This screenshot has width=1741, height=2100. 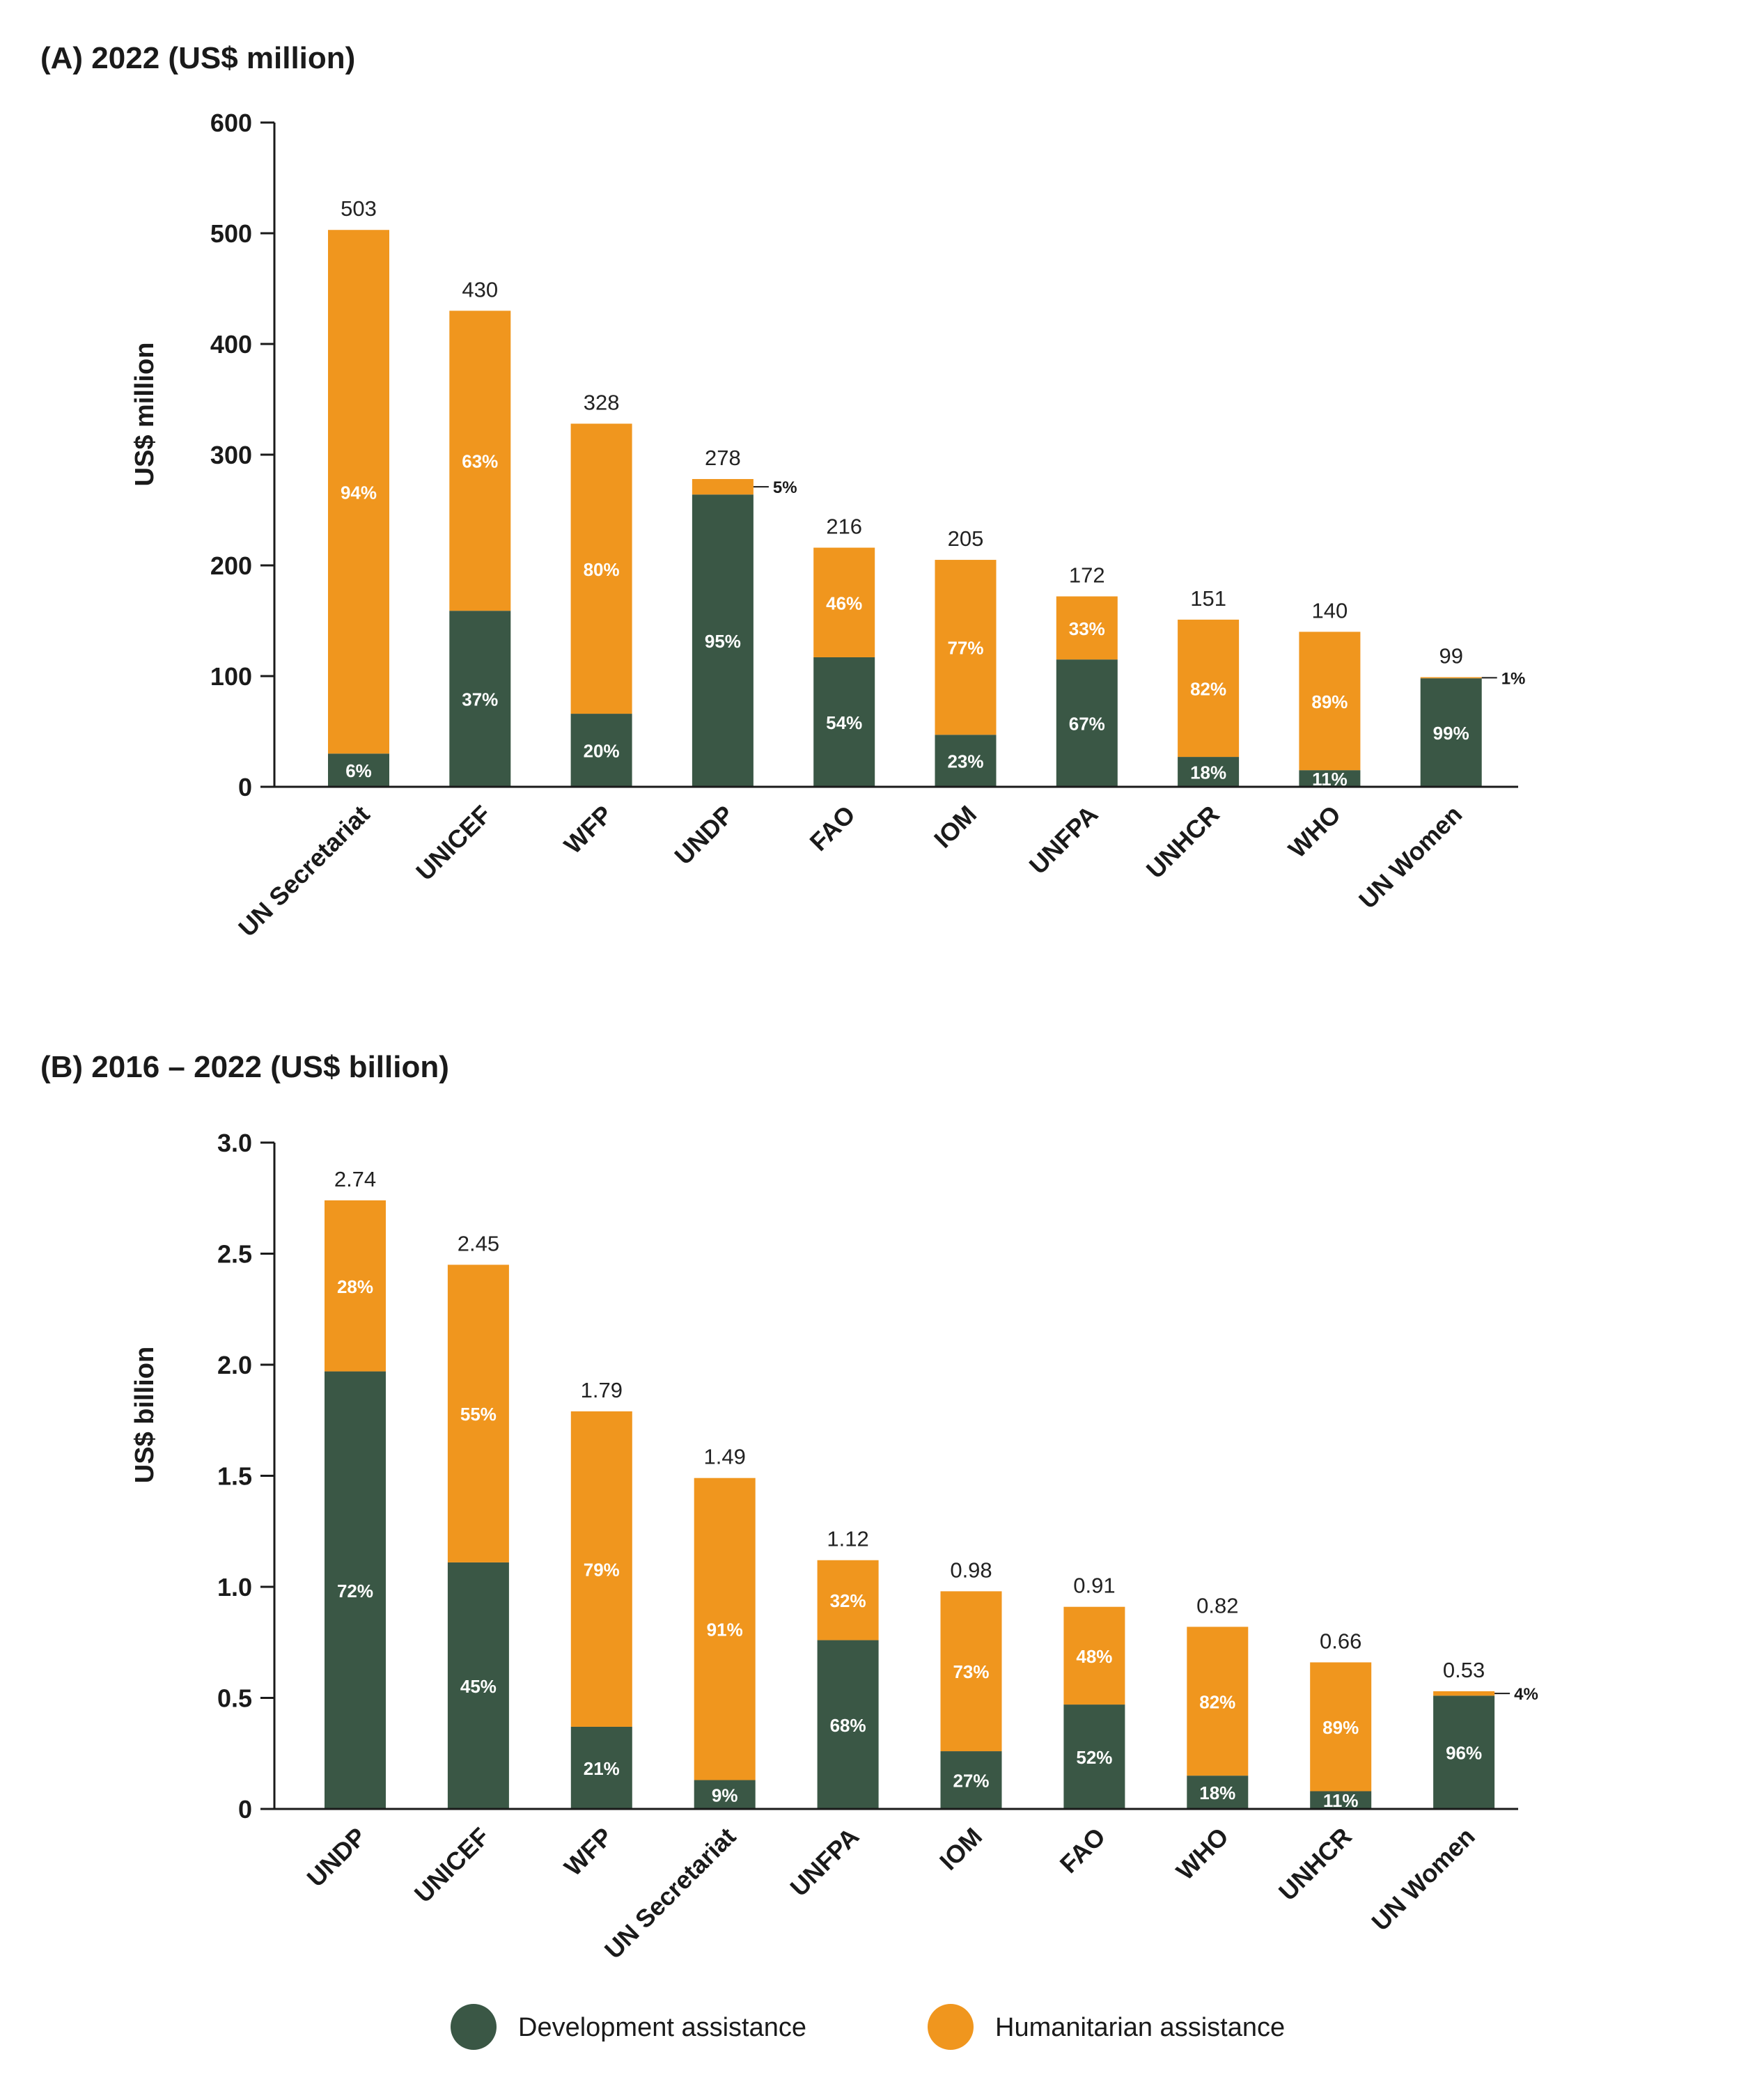 What do you see at coordinates (1464, 1670) in the screenshot?
I see `total-label: 0.53` at bounding box center [1464, 1670].